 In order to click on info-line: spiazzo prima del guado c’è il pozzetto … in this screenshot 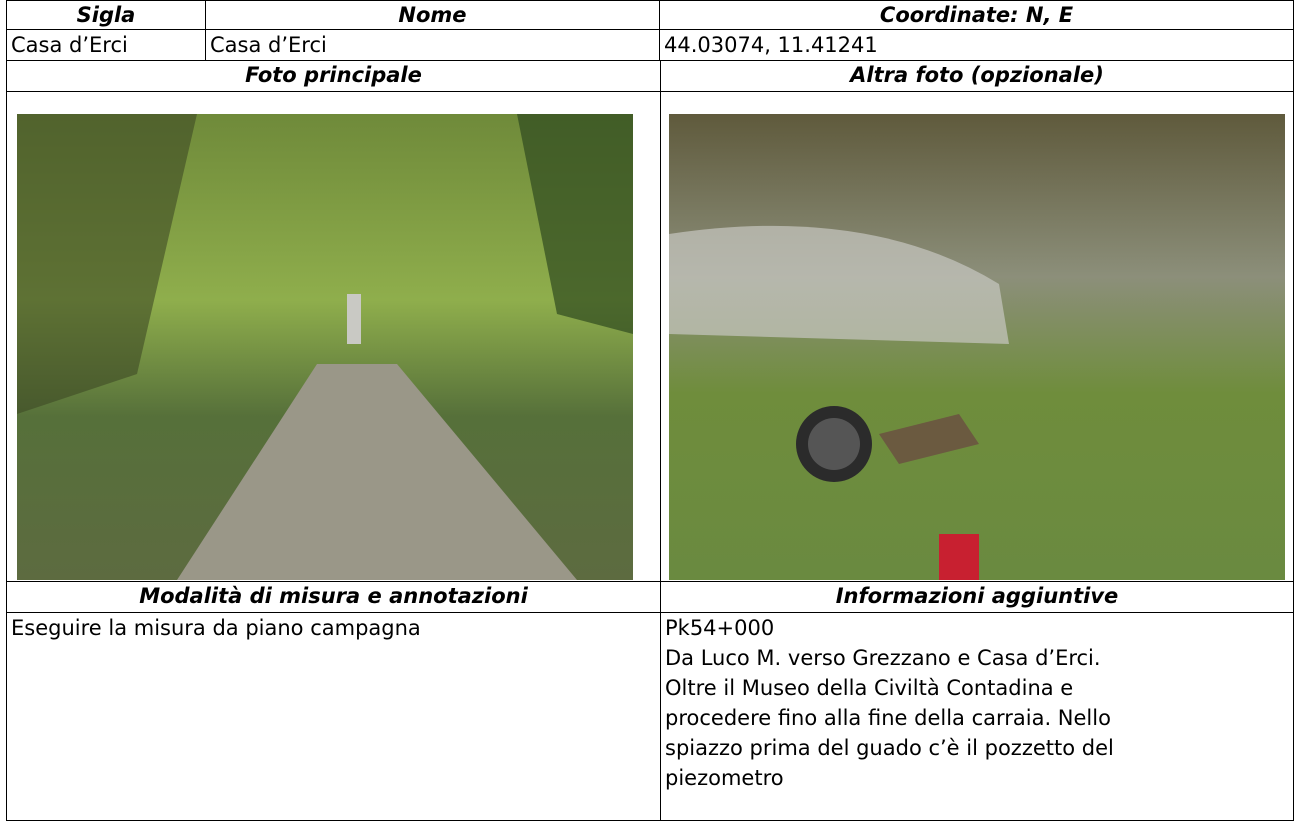, I will do `click(889, 748)`.